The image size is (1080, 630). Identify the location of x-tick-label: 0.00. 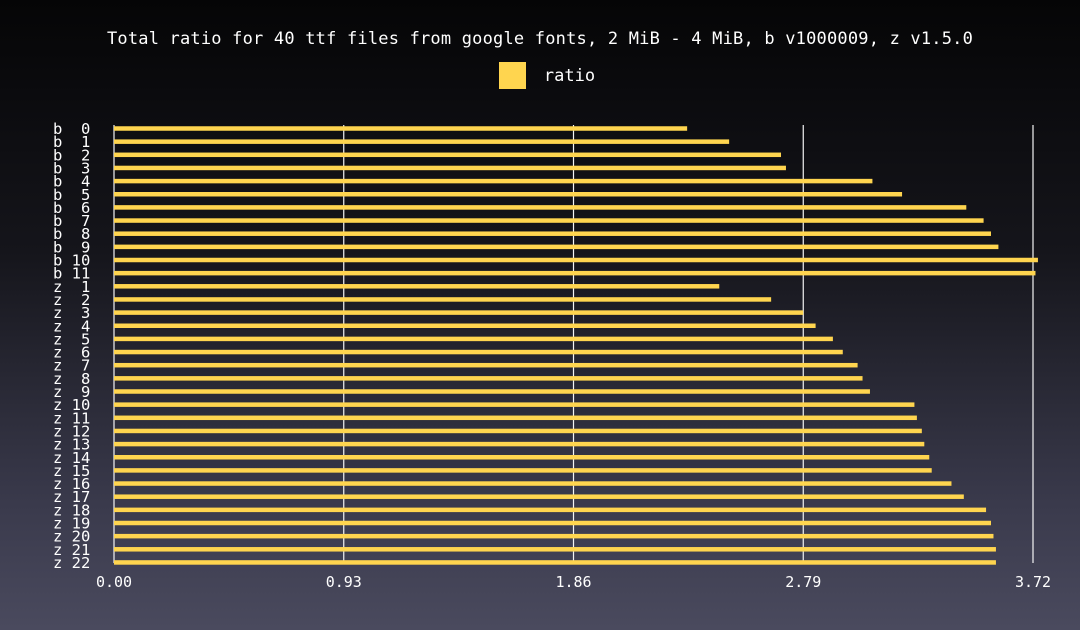
(114, 582).